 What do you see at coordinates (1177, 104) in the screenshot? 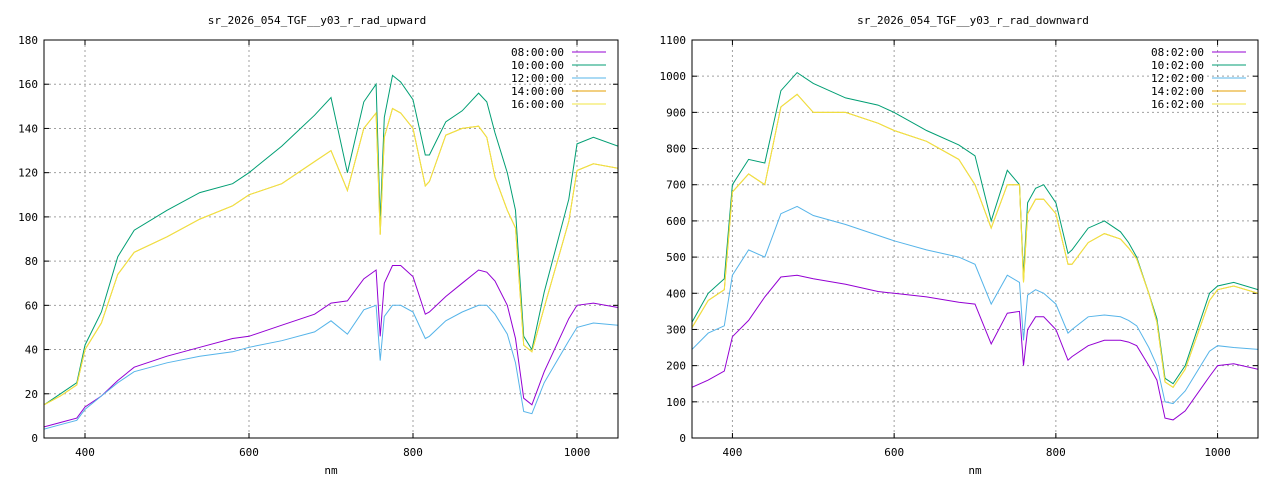
I see `legend-label: 16:02:00` at bounding box center [1177, 104].